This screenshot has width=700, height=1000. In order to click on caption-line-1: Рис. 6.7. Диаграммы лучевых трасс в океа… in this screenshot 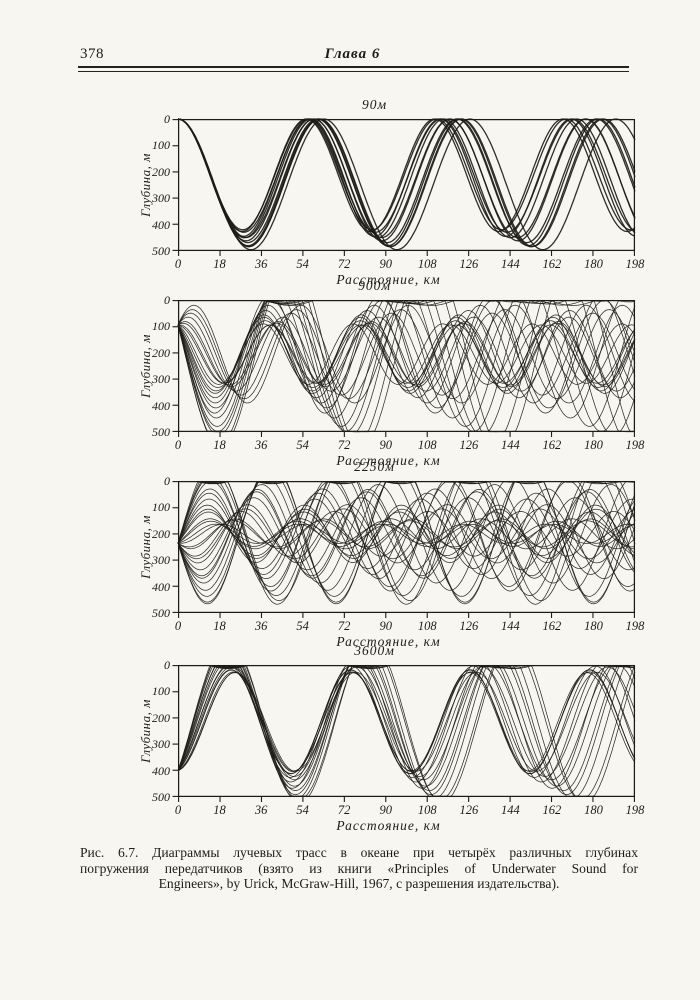, I will do `click(359, 852)`.